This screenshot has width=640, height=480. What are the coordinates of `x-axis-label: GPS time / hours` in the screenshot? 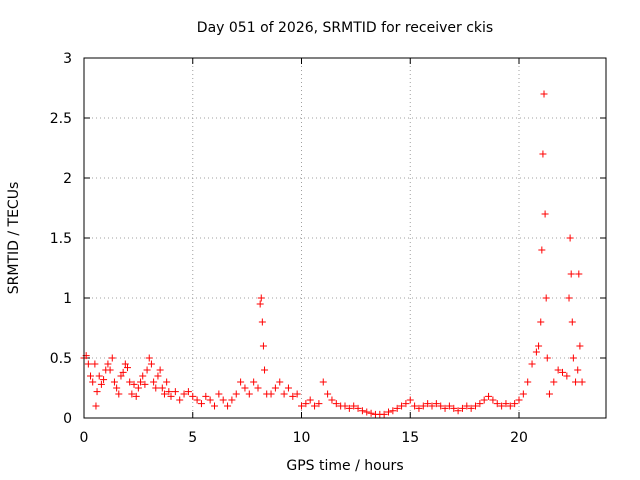 It's located at (344, 466).